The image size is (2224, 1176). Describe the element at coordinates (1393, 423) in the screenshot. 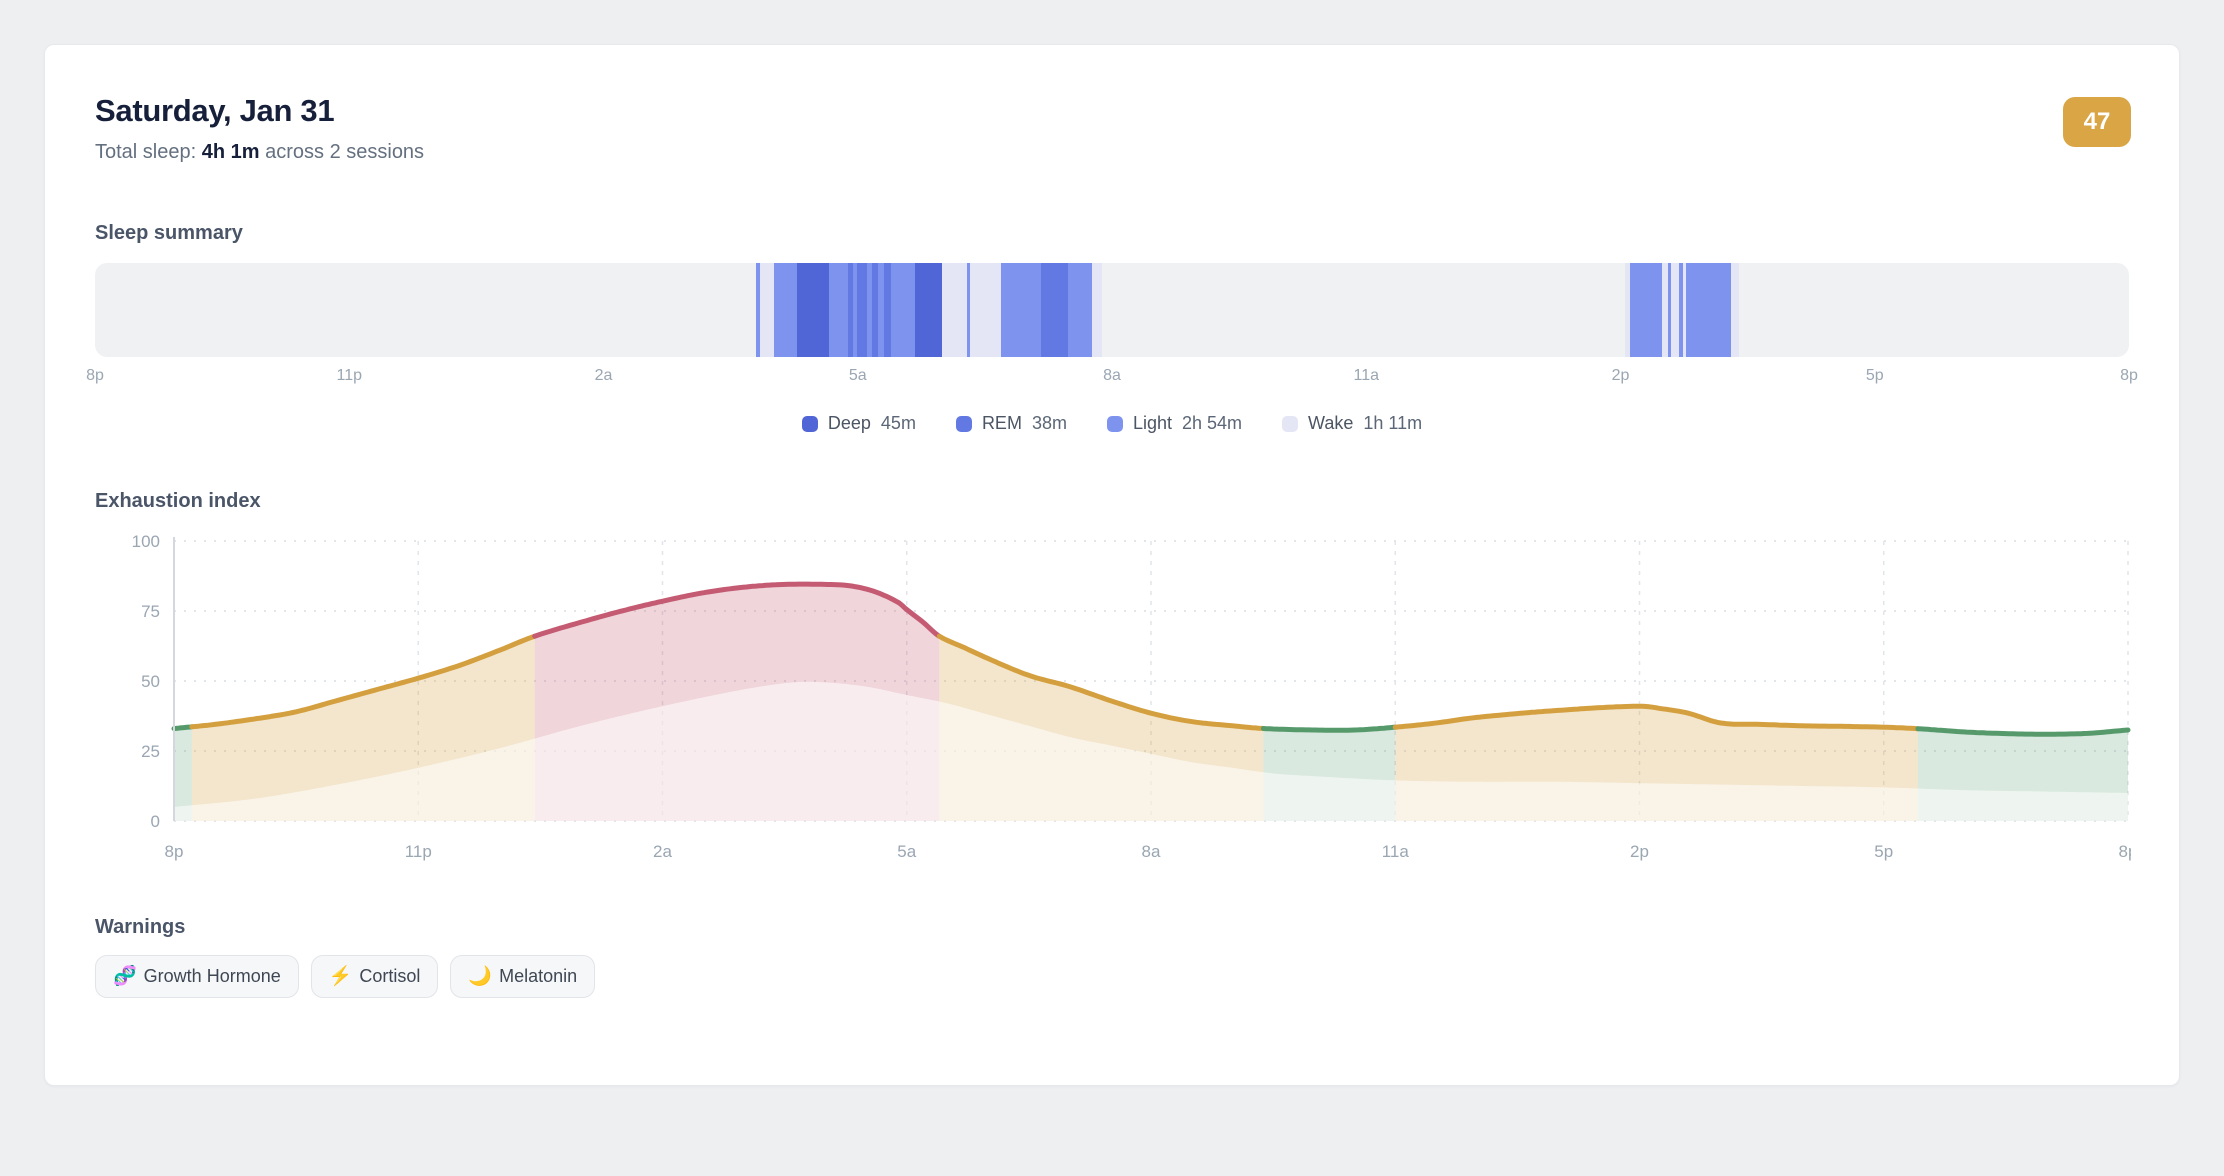

I see `legend-duration: 1h 11m` at that location.